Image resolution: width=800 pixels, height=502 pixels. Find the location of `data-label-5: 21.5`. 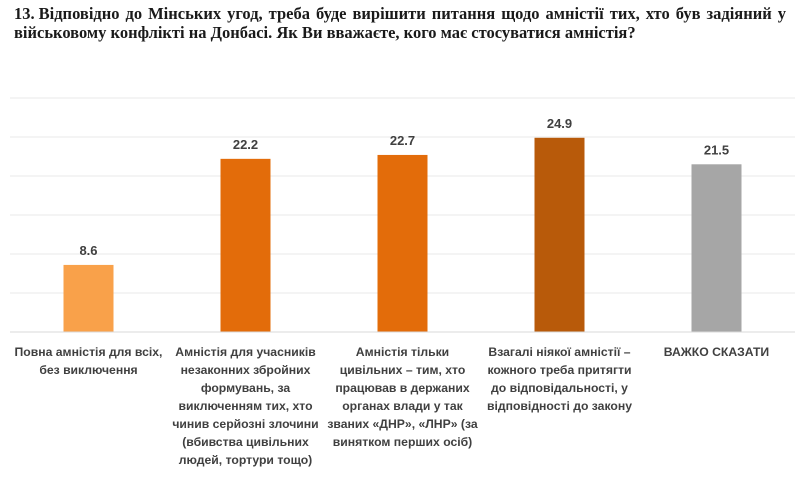

data-label-5: 21.5 is located at coordinates (716, 149).